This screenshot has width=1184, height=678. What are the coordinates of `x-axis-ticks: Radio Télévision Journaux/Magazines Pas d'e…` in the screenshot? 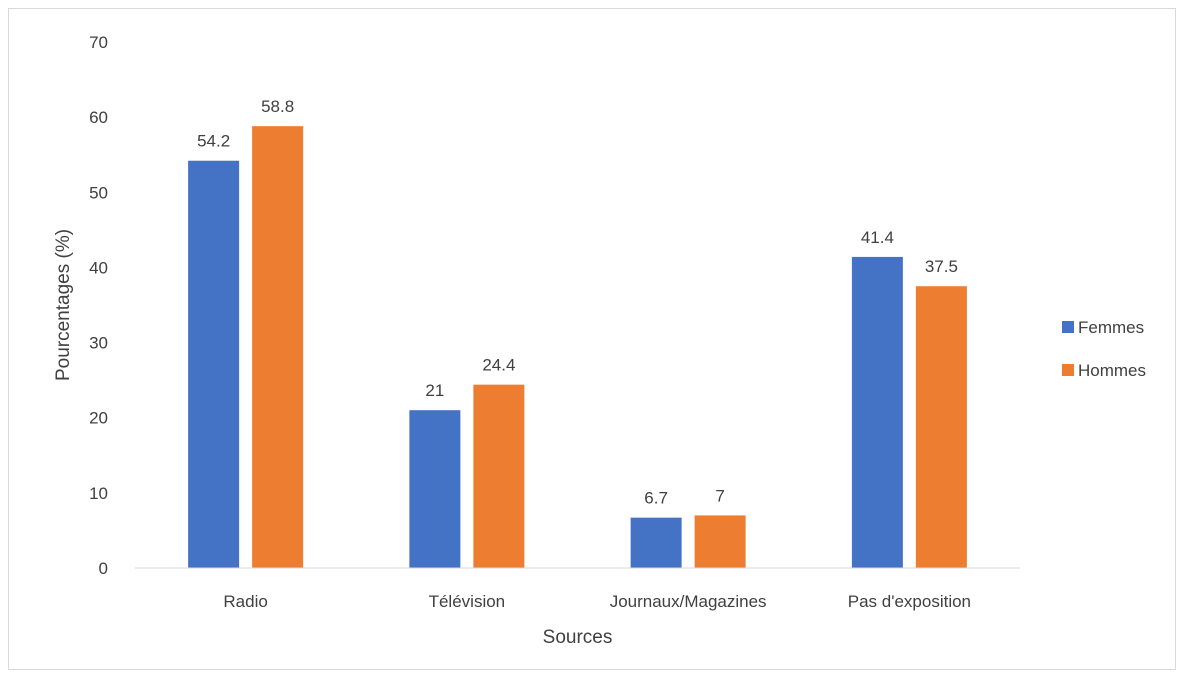 It's located at (597, 601).